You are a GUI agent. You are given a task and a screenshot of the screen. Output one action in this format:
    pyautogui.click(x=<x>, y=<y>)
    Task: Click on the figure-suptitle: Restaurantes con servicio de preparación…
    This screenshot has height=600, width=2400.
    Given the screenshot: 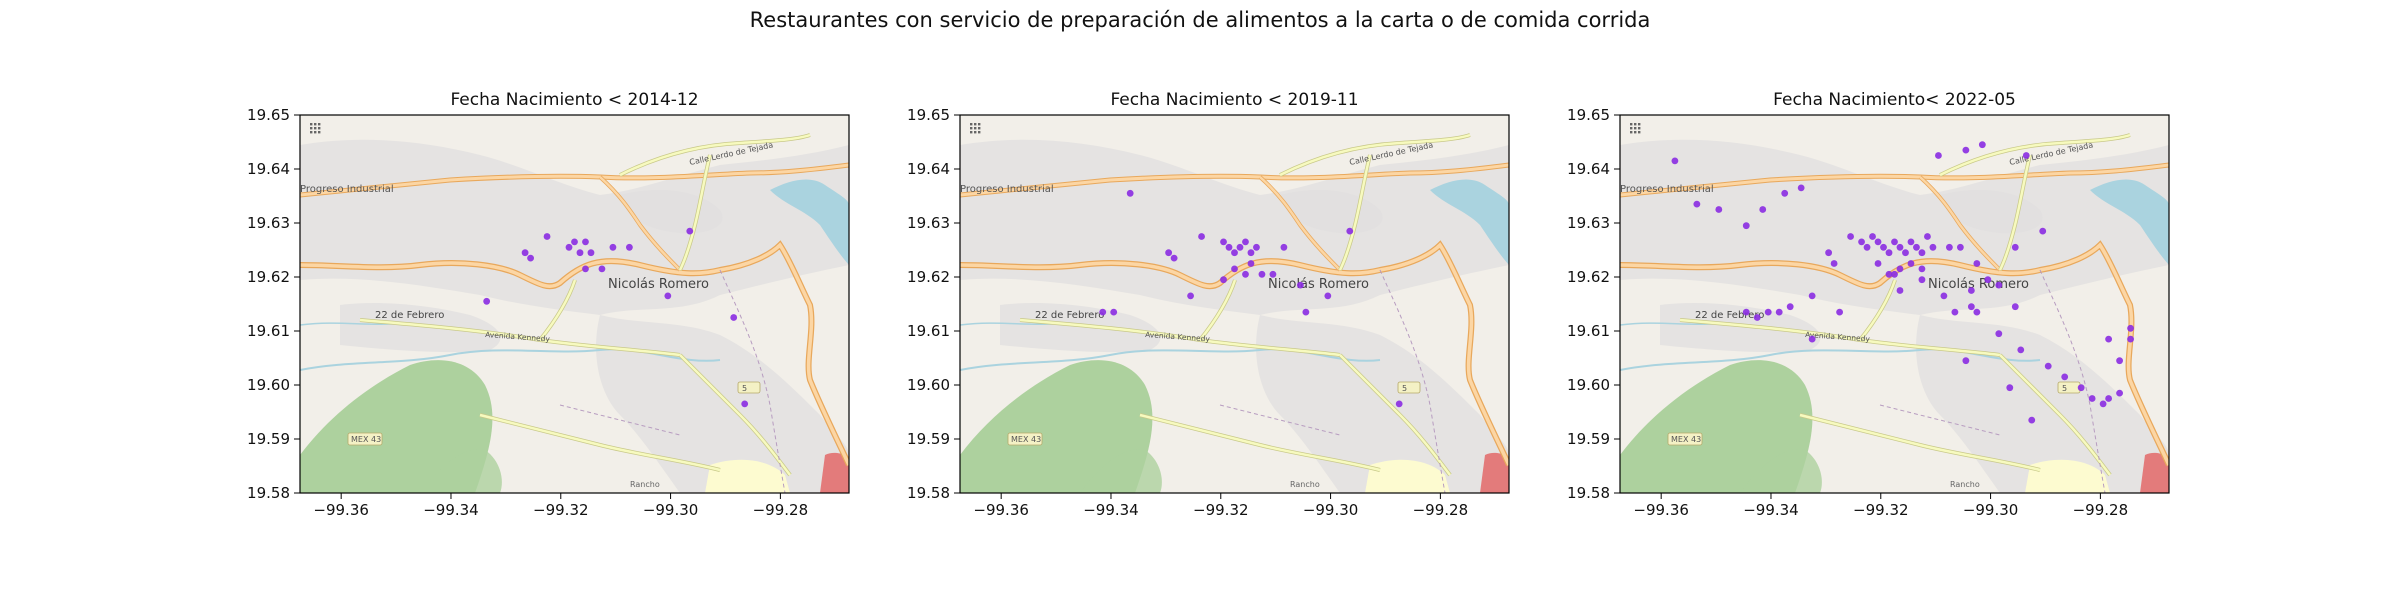 What is the action you would take?
    pyautogui.click(x=1200, y=20)
    